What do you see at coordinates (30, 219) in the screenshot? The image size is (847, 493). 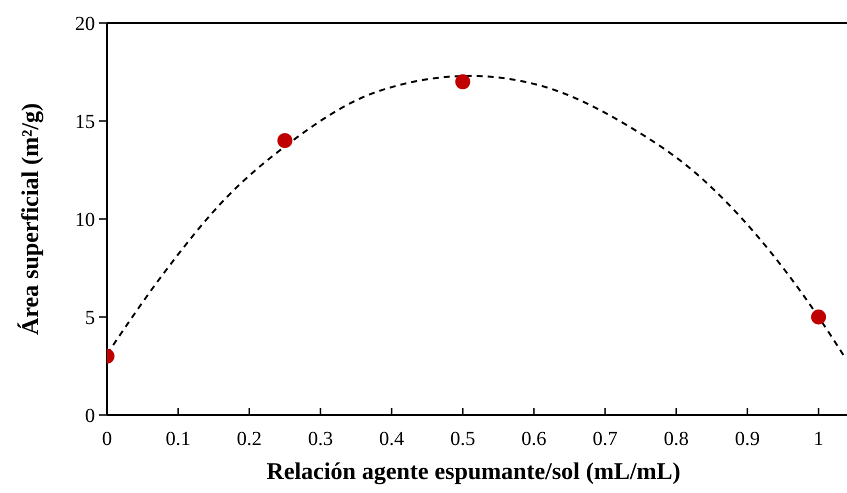 I see `y-axis-title: Área superficial (m²/g)` at bounding box center [30, 219].